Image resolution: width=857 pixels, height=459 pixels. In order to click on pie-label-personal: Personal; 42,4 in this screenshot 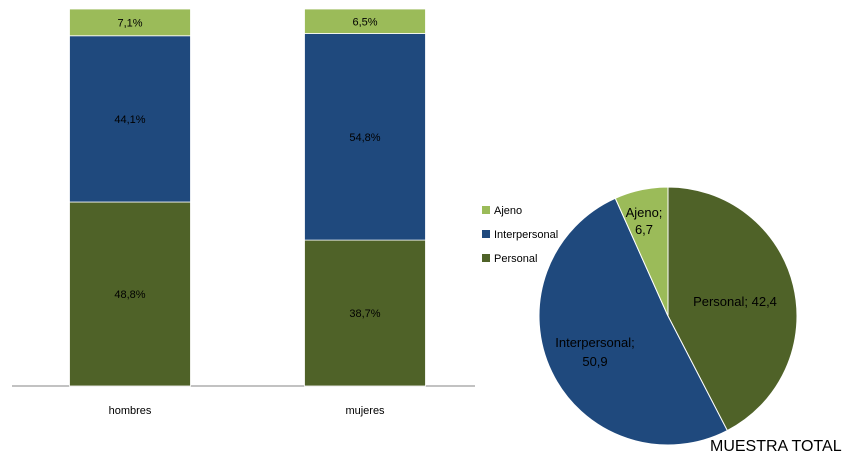, I will do `click(735, 301)`.